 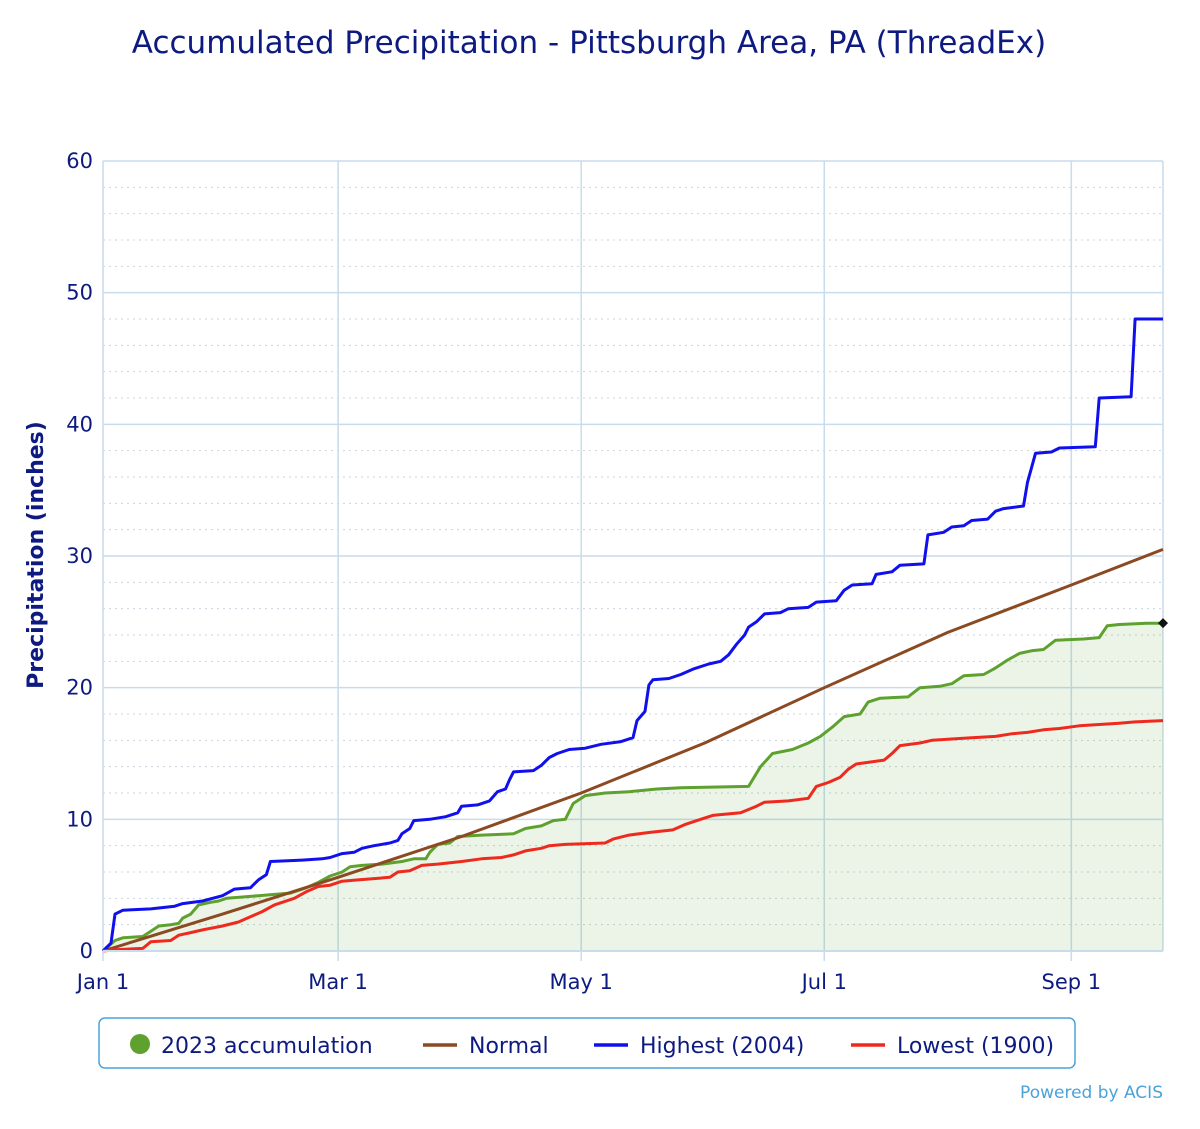 I want to click on legend-label: 2023 accumulation, so click(x=267, y=1046).